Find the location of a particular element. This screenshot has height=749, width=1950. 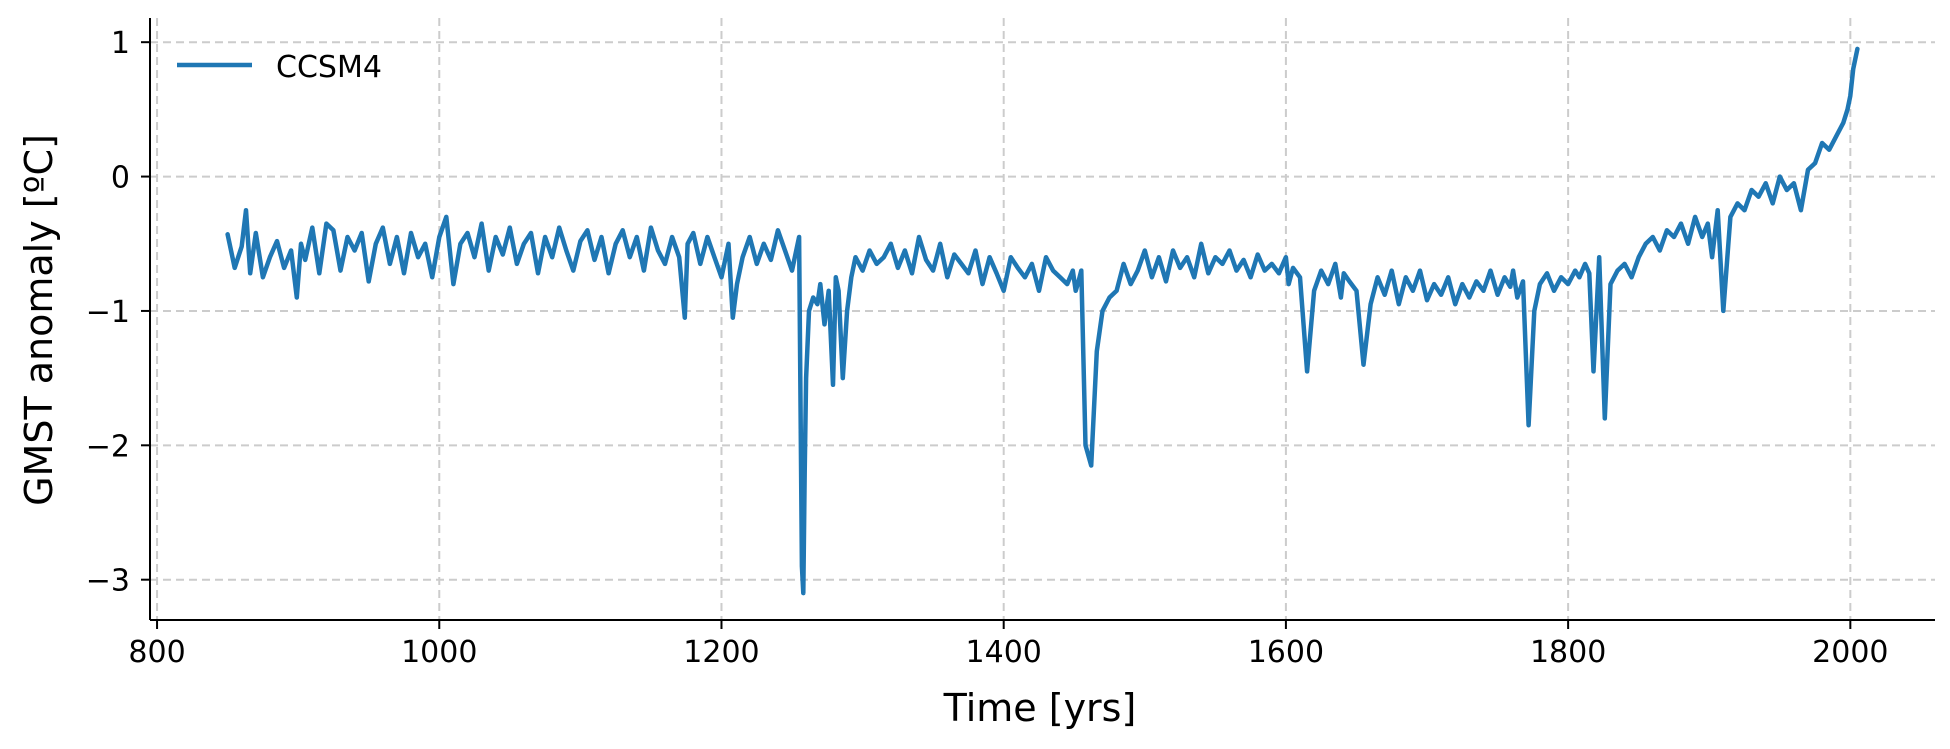

x-tick-label: 1600 is located at coordinates (1286, 652).